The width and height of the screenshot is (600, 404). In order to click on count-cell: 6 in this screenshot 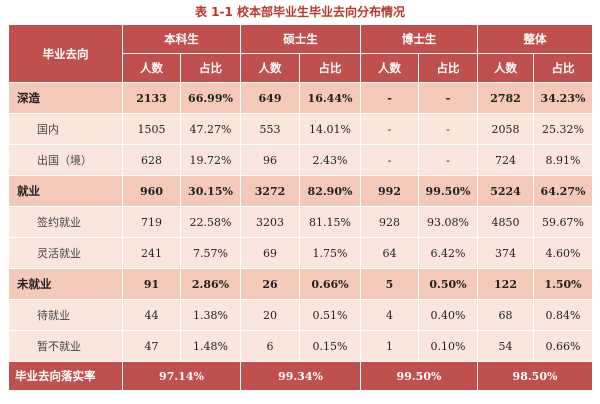, I will do `click(270, 346)`.